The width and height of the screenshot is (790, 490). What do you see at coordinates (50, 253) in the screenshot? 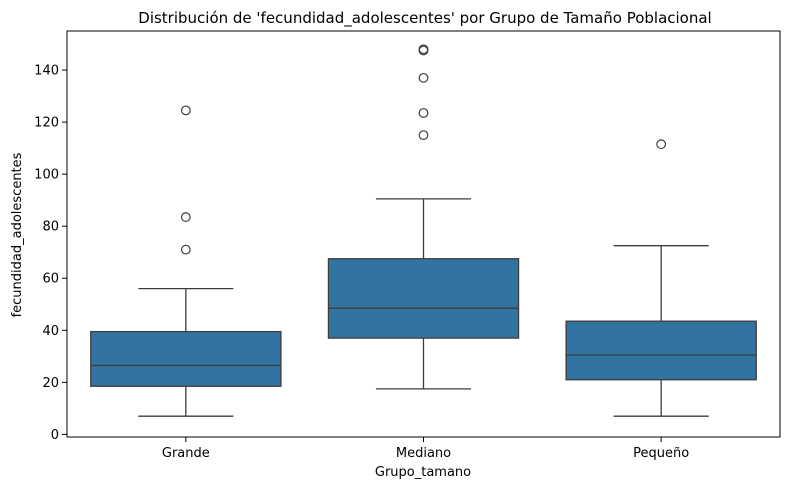
I see `y-axis: 0 20 40 60 80 100 120 140` at bounding box center [50, 253].